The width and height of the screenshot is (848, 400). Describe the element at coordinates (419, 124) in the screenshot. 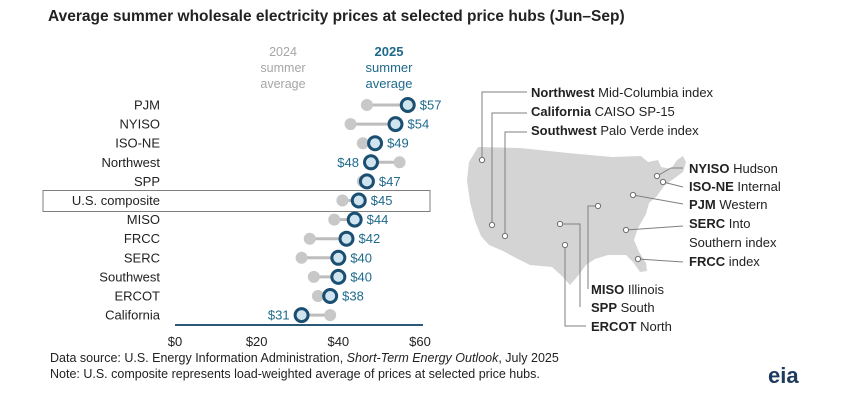

I see `value-label: $54` at that location.